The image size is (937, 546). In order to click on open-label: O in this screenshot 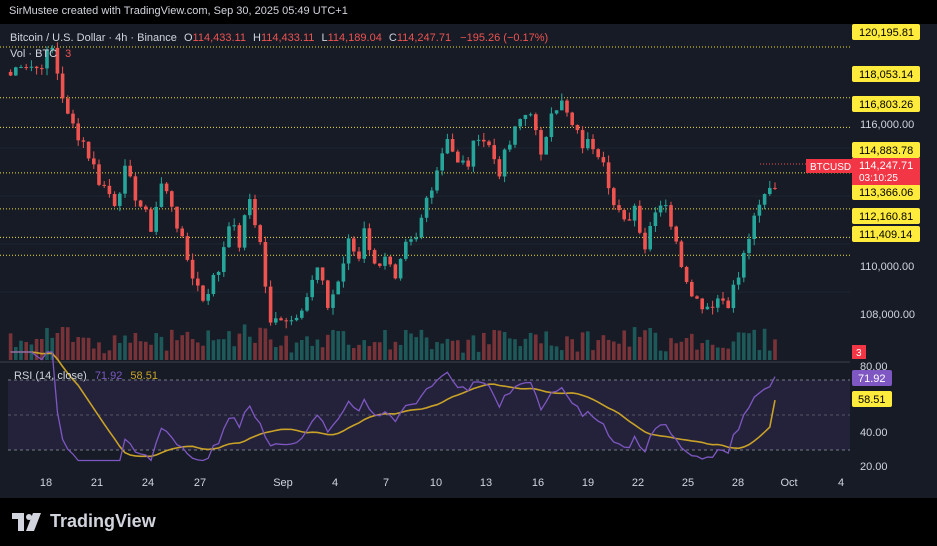, I will do `click(188, 38)`.